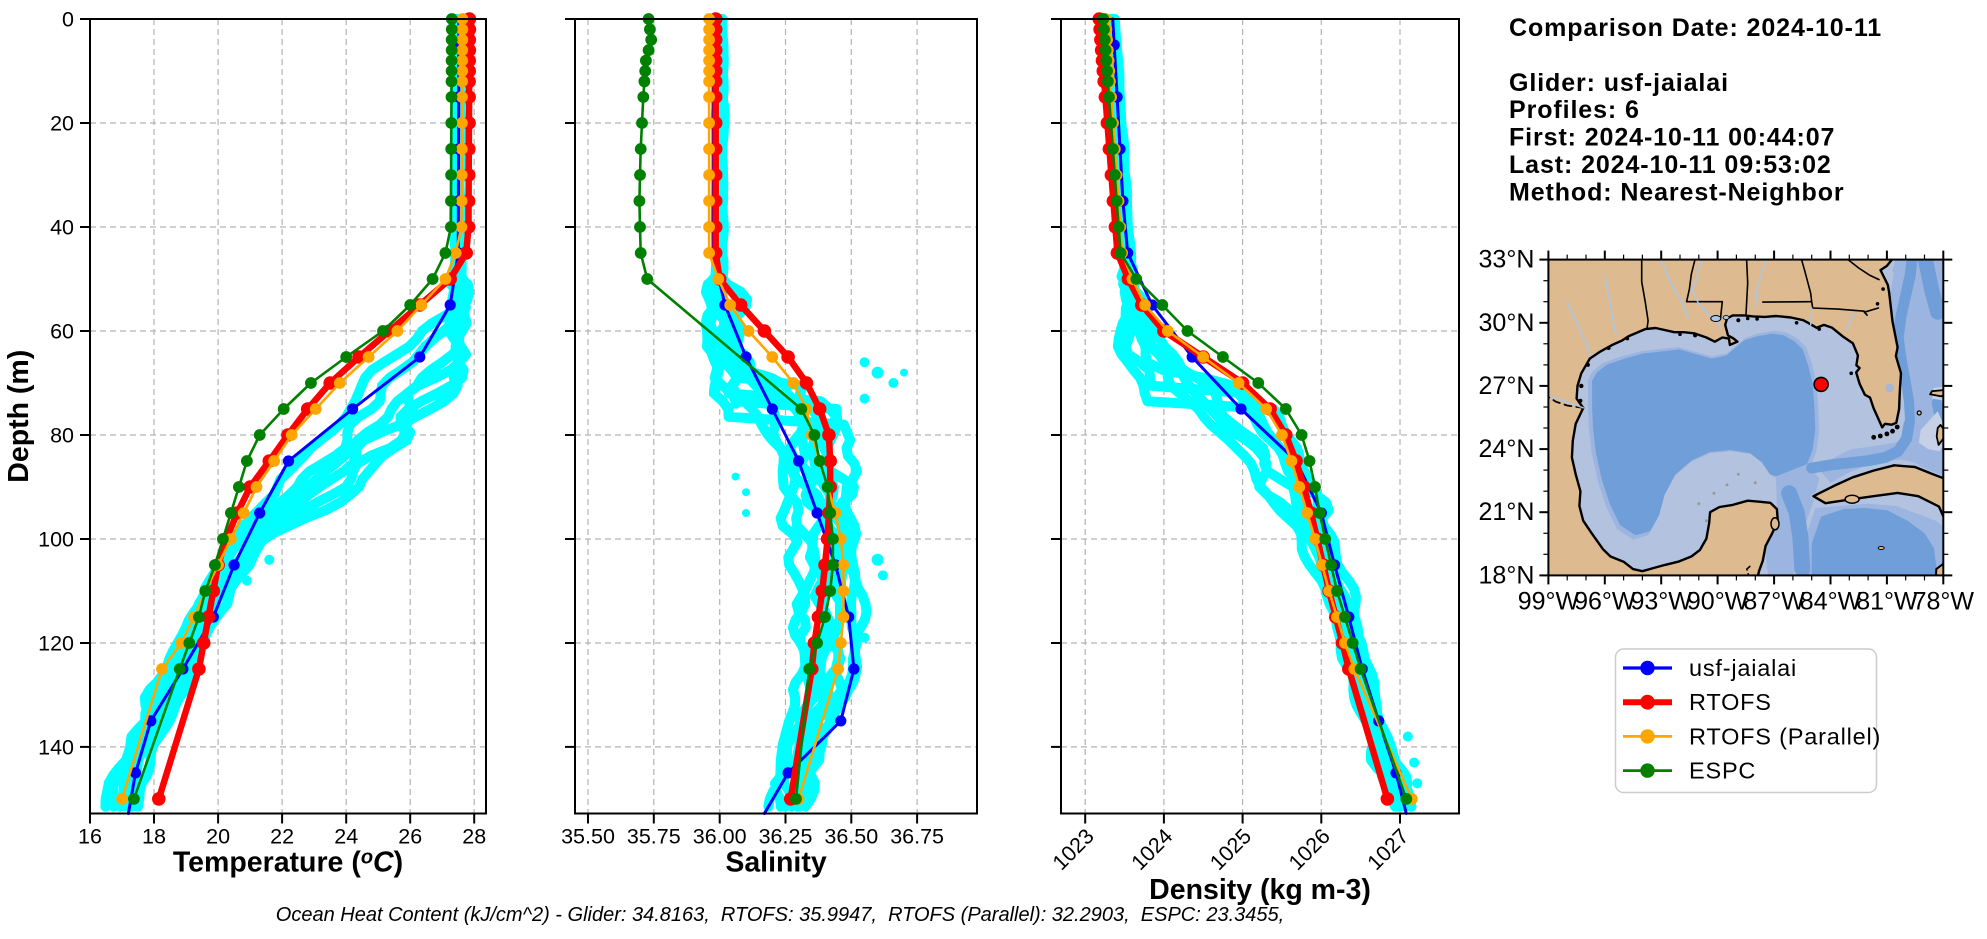 The width and height of the screenshot is (1987, 939). What do you see at coordinates (1507, 323) in the screenshot?
I see `svg-text: 30°N` at bounding box center [1507, 323].